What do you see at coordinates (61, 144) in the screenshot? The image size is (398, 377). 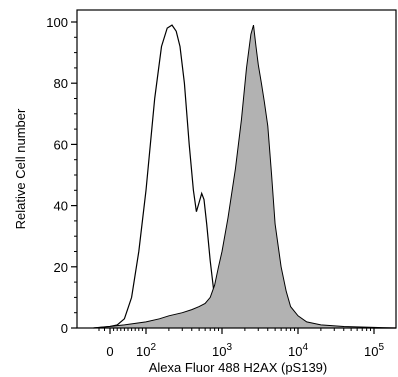 I see `y-tick-label: 60` at bounding box center [61, 144].